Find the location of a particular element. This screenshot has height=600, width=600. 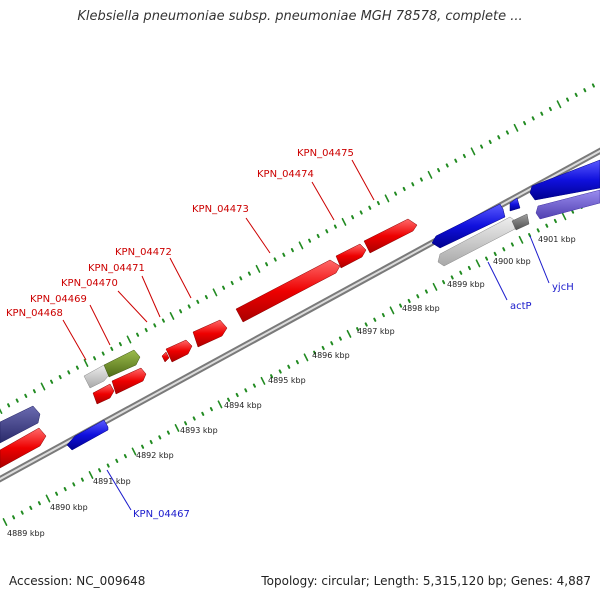

scale-label: 4901 kbp is located at coordinates (557, 239).